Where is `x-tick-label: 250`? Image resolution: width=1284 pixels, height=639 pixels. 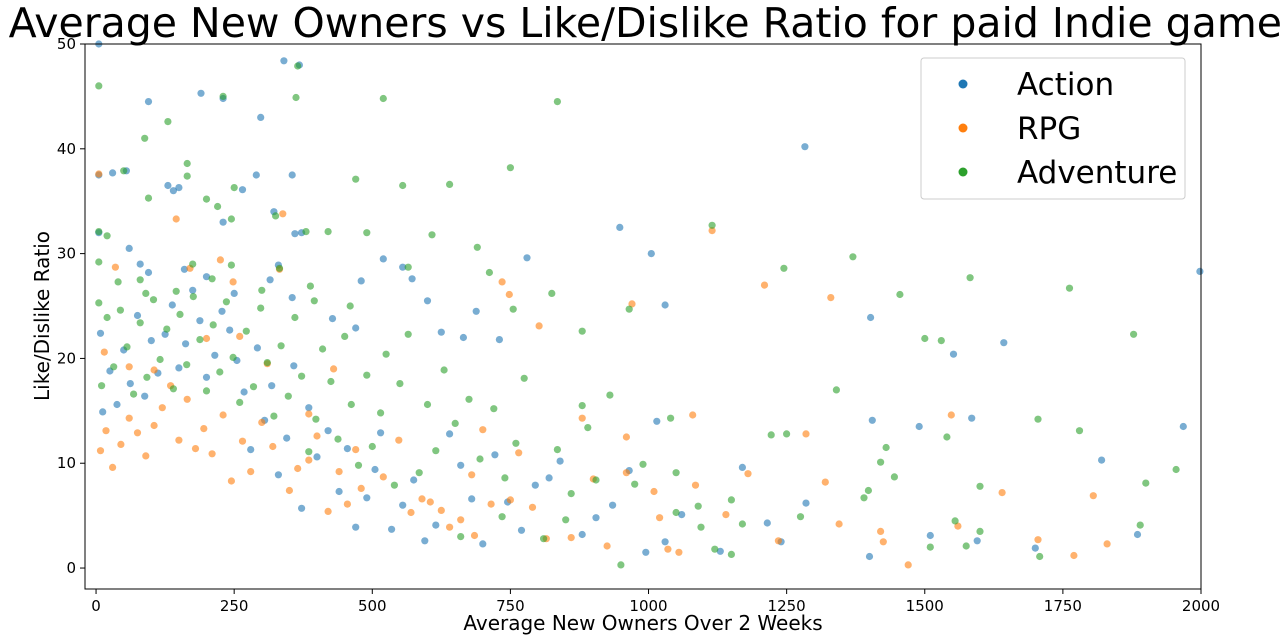
x-tick-label: 250 is located at coordinates (234, 606).